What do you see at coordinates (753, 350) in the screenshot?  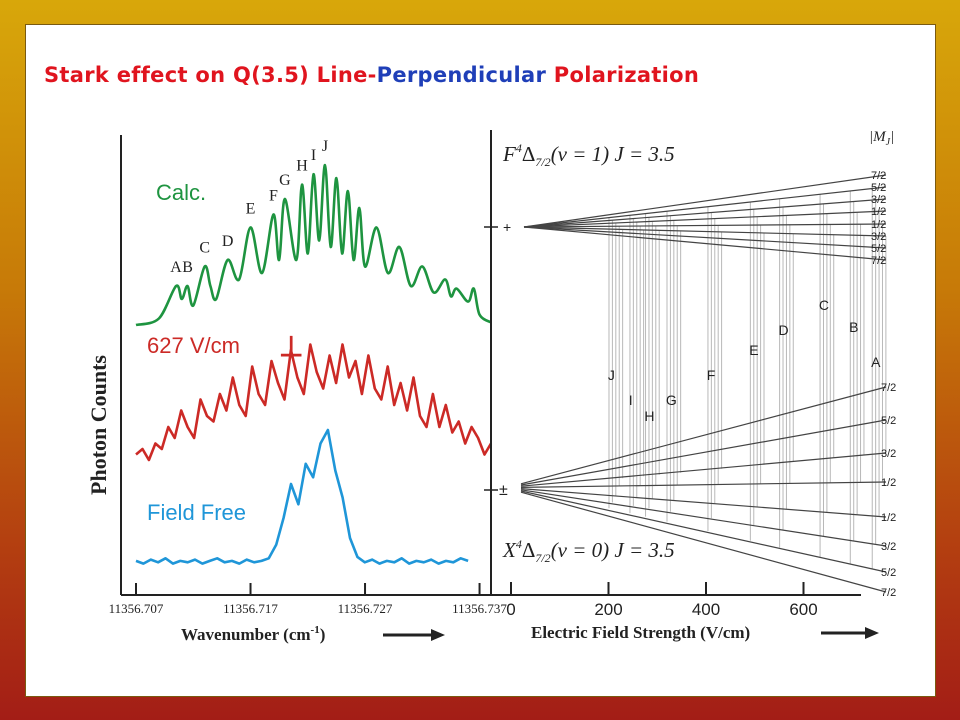 I see `transition-label-E: E` at bounding box center [753, 350].